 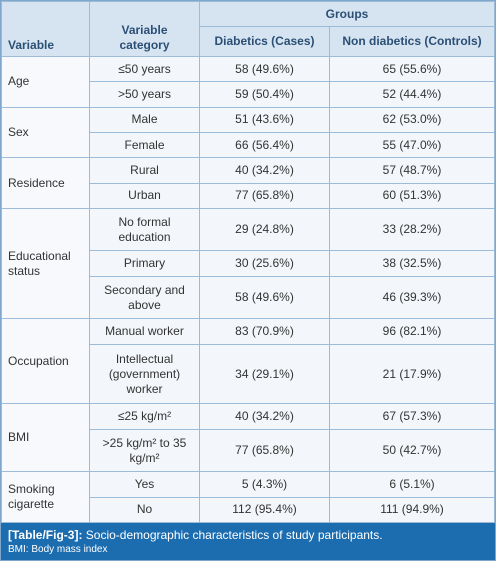 I want to click on category-cell: Manual worker, so click(x=144, y=331).